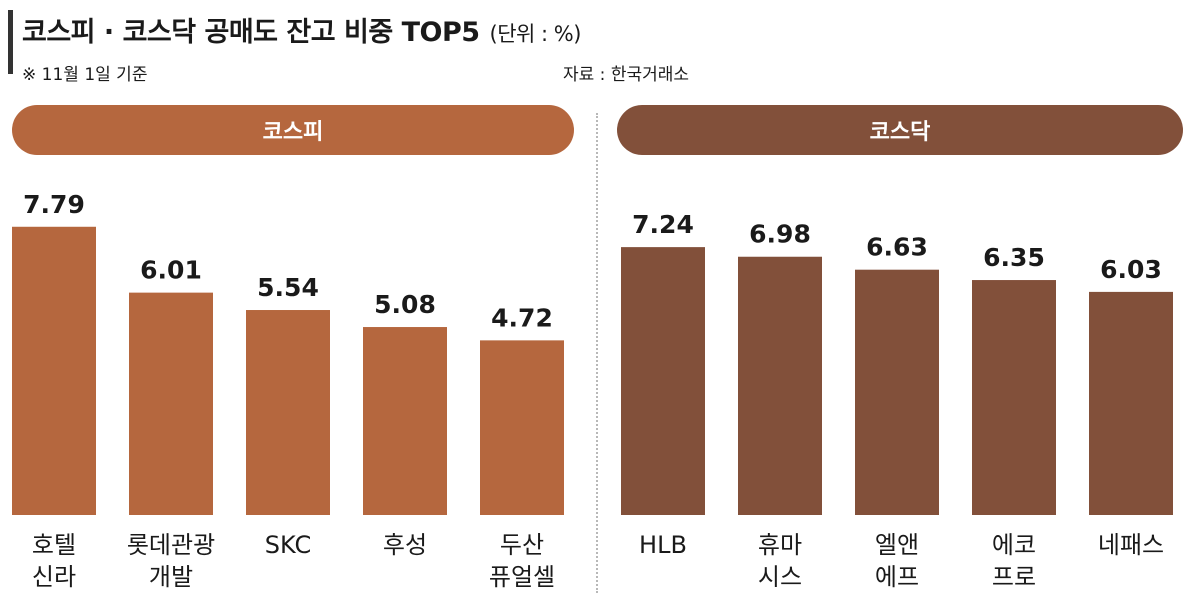 This screenshot has width=1200, height=605. Describe the element at coordinates (171, 545) in the screenshot. I see `category-label: 롯데관광` at that location.